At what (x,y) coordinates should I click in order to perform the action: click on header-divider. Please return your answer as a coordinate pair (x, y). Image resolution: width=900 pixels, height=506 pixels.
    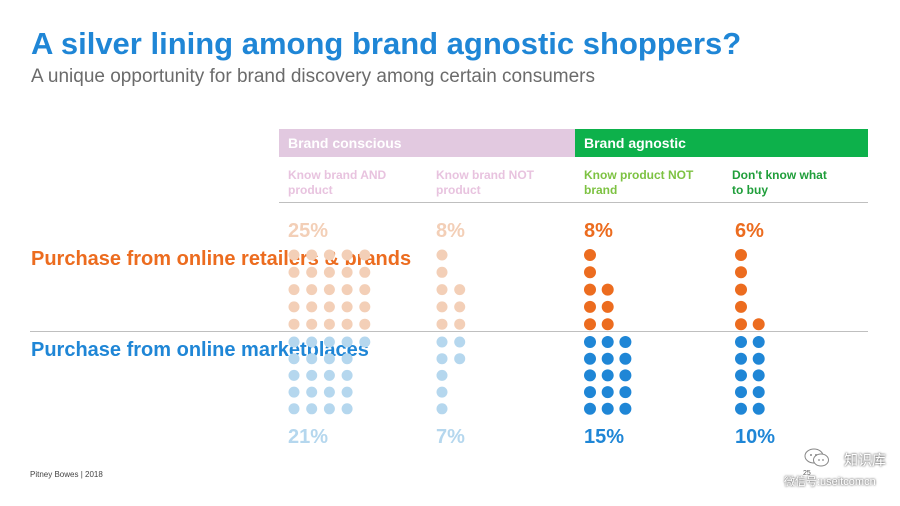
    Looking at the image, I should click on (573, 202).